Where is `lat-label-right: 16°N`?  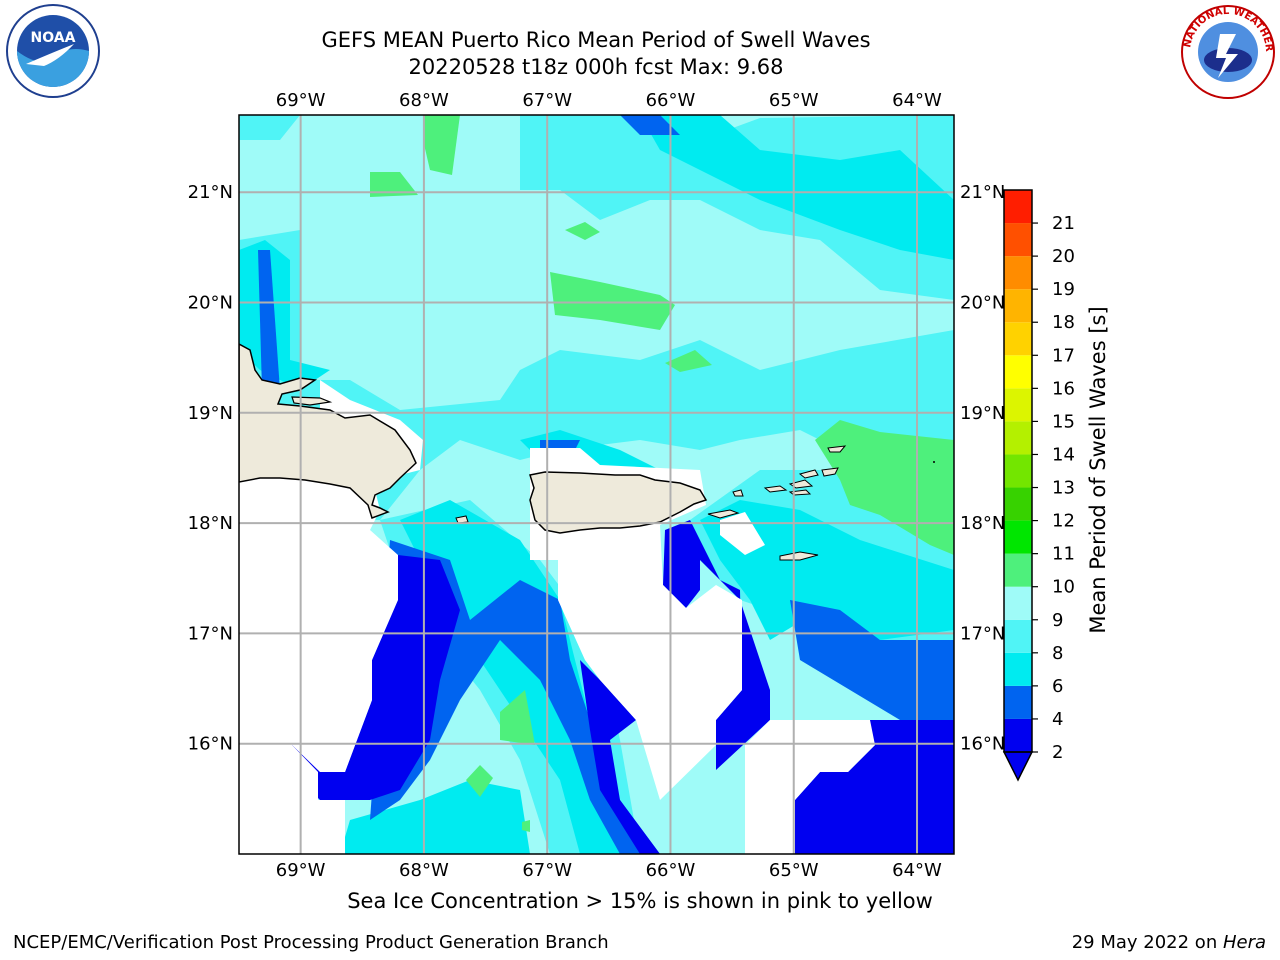 lat-label-right: 16°N is located at coordinates (982, 744).